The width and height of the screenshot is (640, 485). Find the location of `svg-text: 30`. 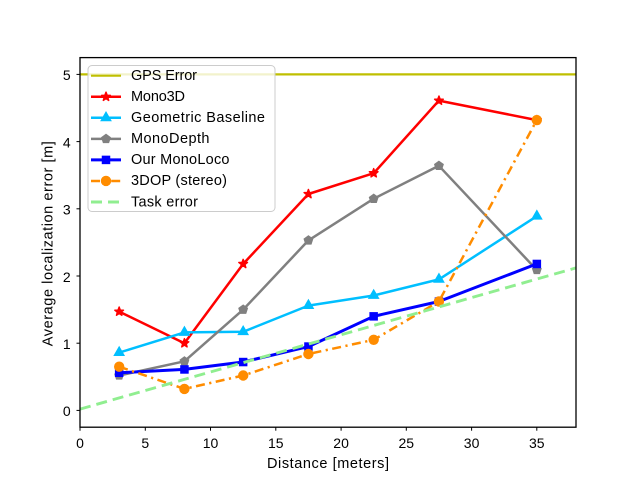

svg-text: 30 is located at coordinates (472, 443).